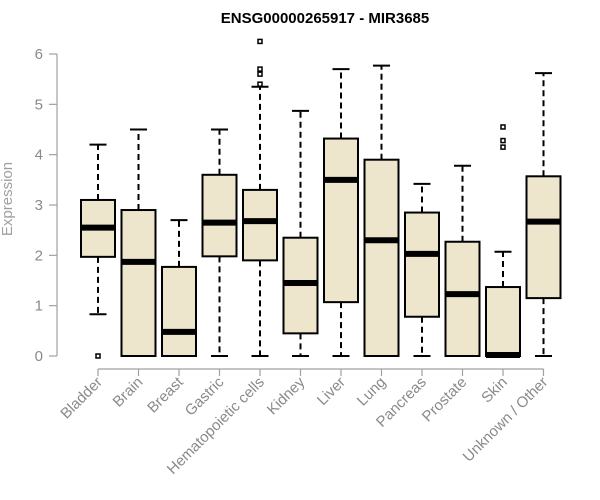 The width and height of the screenshot is (600, 500). Describe the element at coordinates (39, 205) in the screenshot. I see `y-tick-label: 3` at that location.